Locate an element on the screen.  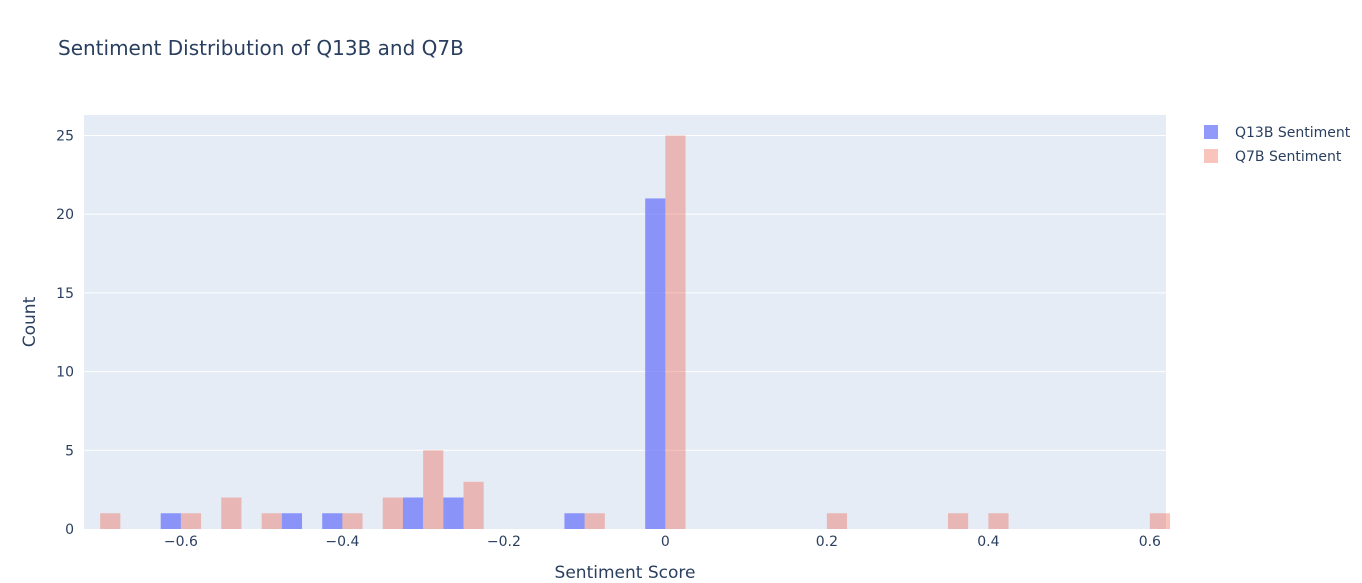
legend-label: Q13B Sentiment is located at coordinates (1293, 133).